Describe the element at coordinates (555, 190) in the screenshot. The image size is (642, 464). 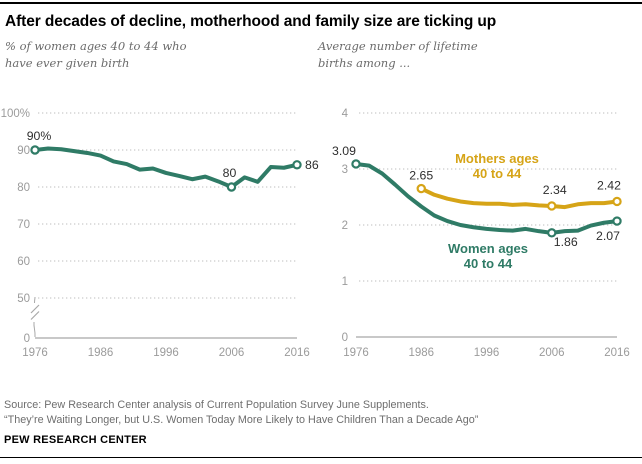
I see `value-label: 2.34` at that location.